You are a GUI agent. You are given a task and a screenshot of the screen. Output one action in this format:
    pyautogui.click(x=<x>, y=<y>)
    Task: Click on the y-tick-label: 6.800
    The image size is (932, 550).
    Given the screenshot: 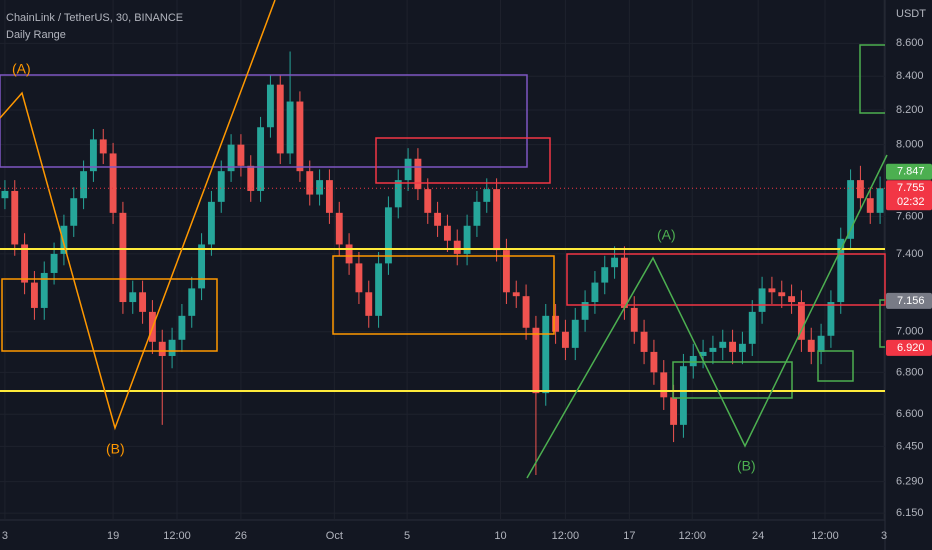 What is the action you would take?
    pyautogui.click(x=910, y=372)
    